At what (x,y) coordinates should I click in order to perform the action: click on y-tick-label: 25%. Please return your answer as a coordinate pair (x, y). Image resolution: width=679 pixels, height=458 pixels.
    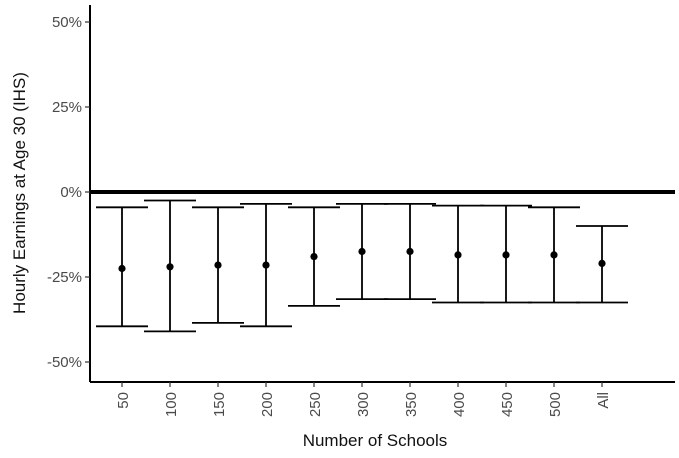
    Looking at the image, I should click on (67, 107).